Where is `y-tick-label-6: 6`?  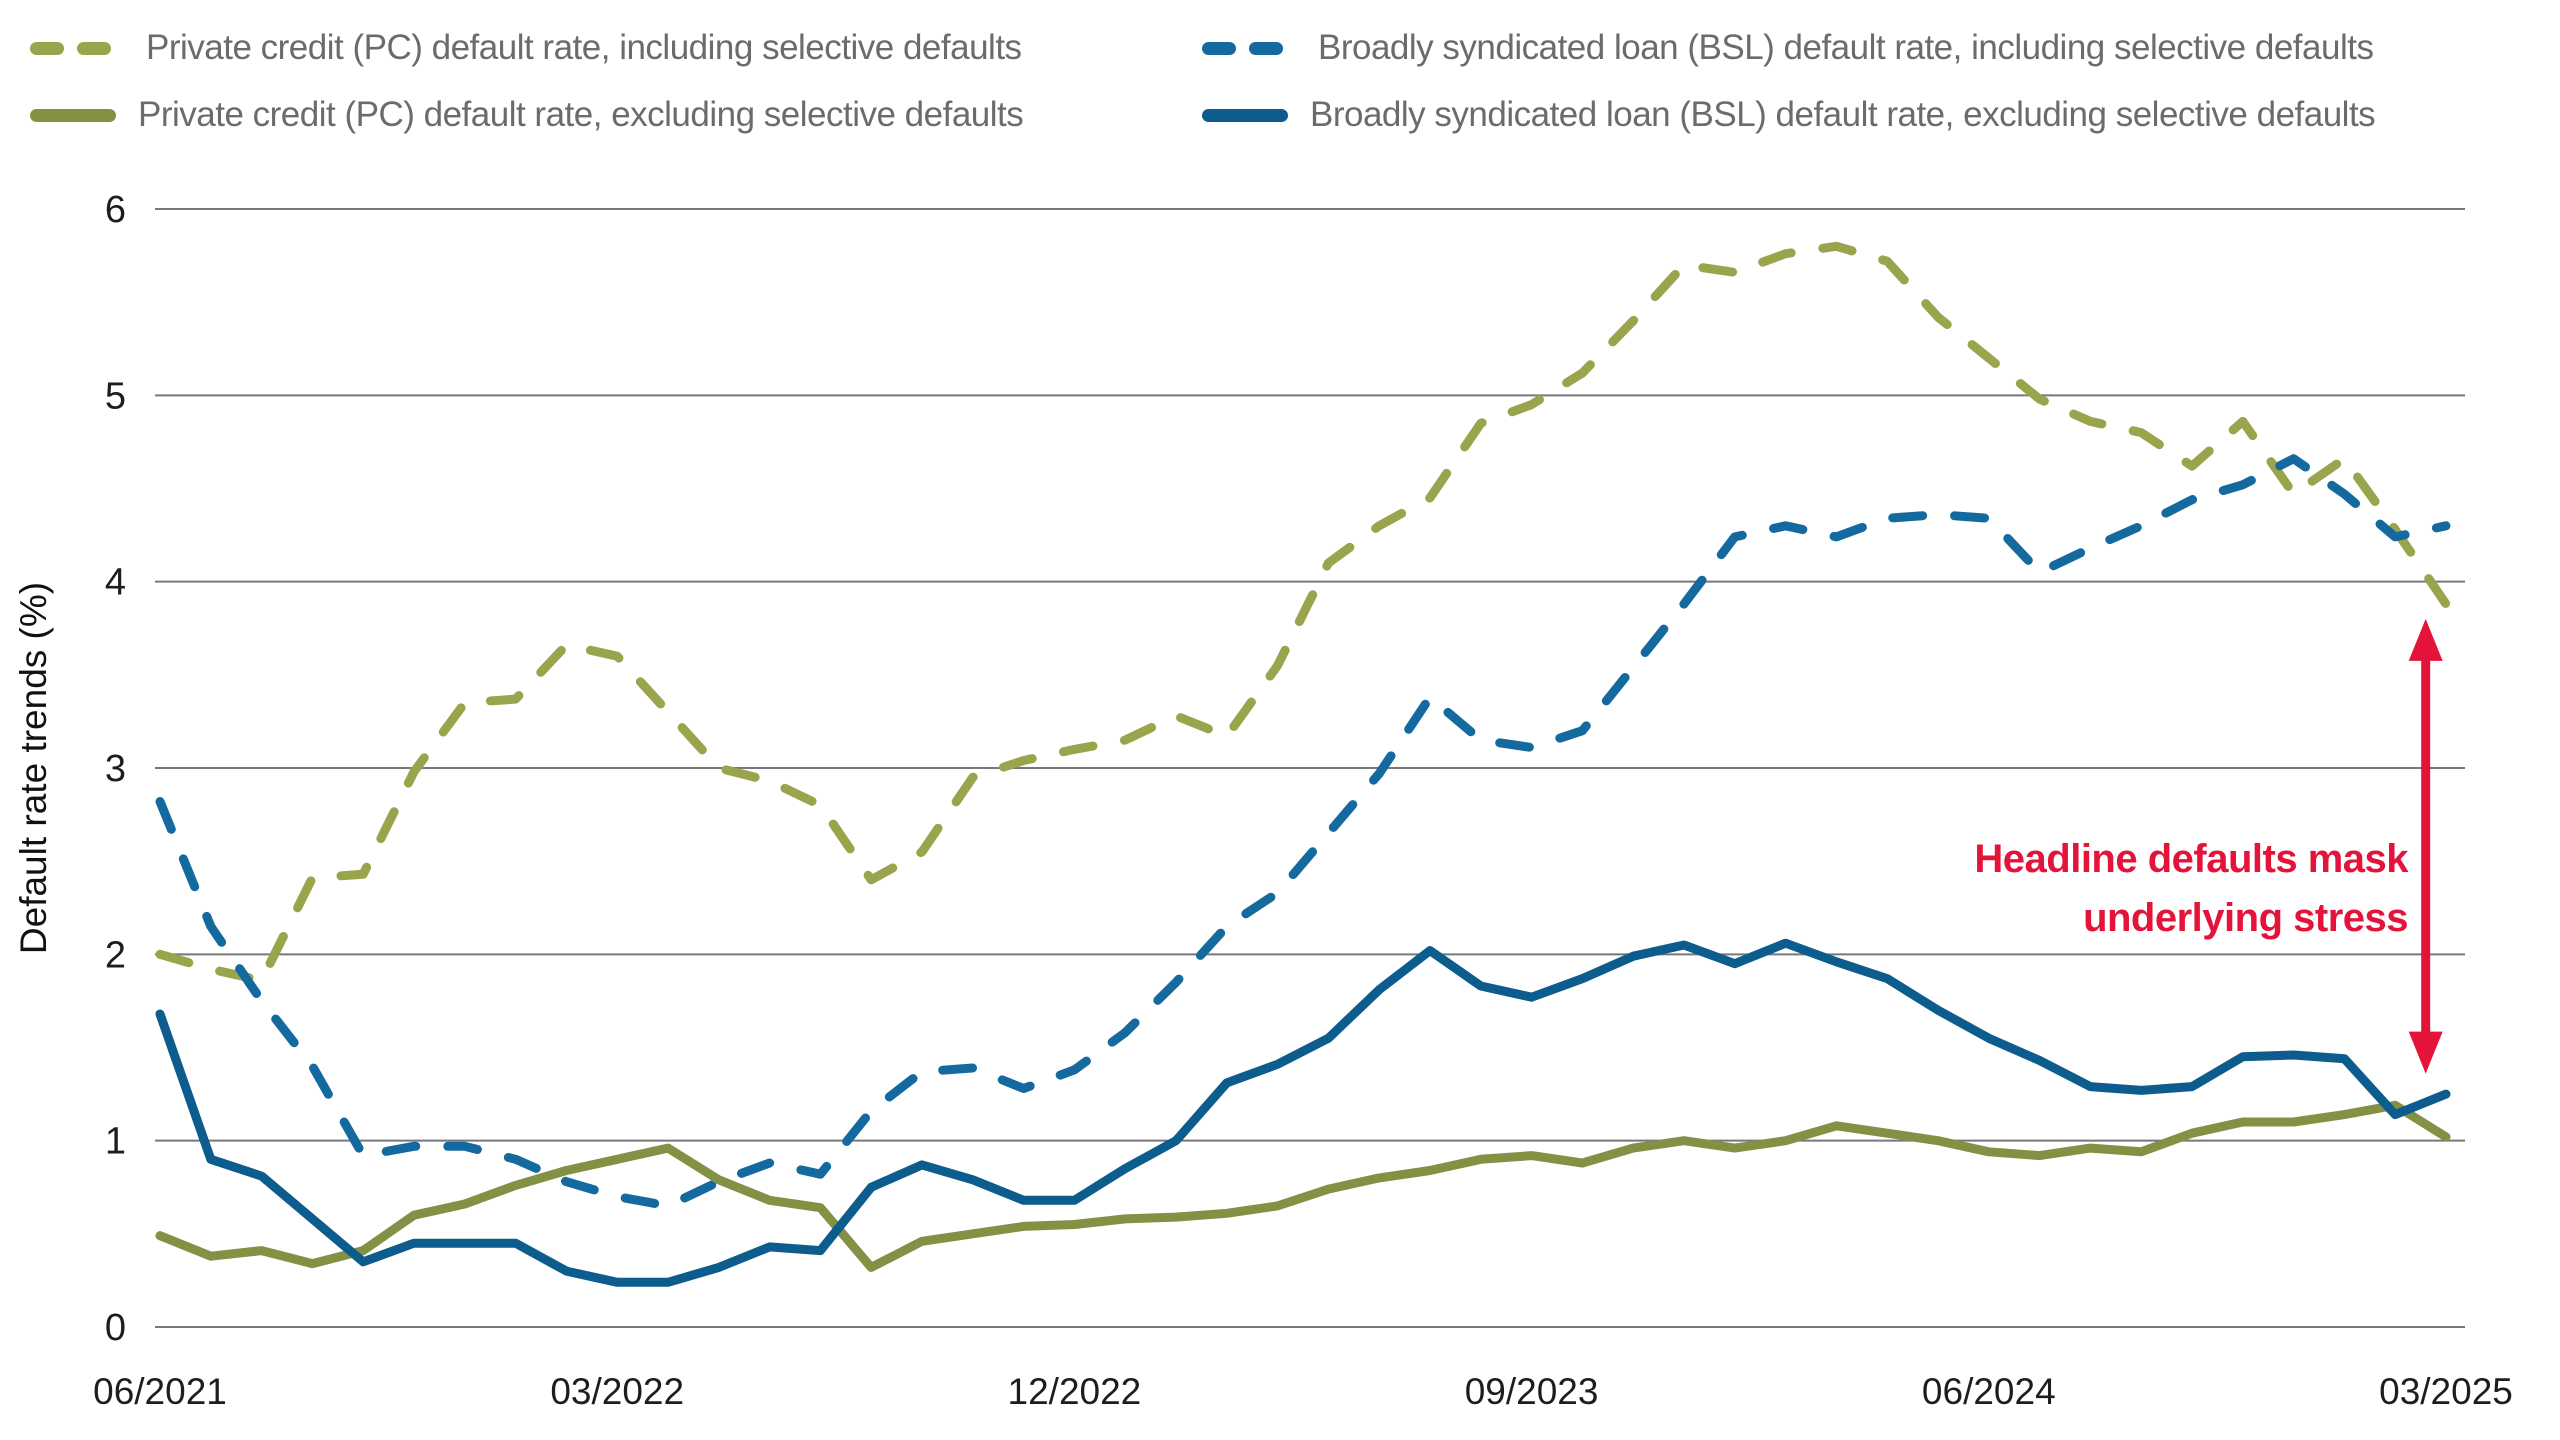
y-tick-label-6: 6 is located at coordinates (115, 210).